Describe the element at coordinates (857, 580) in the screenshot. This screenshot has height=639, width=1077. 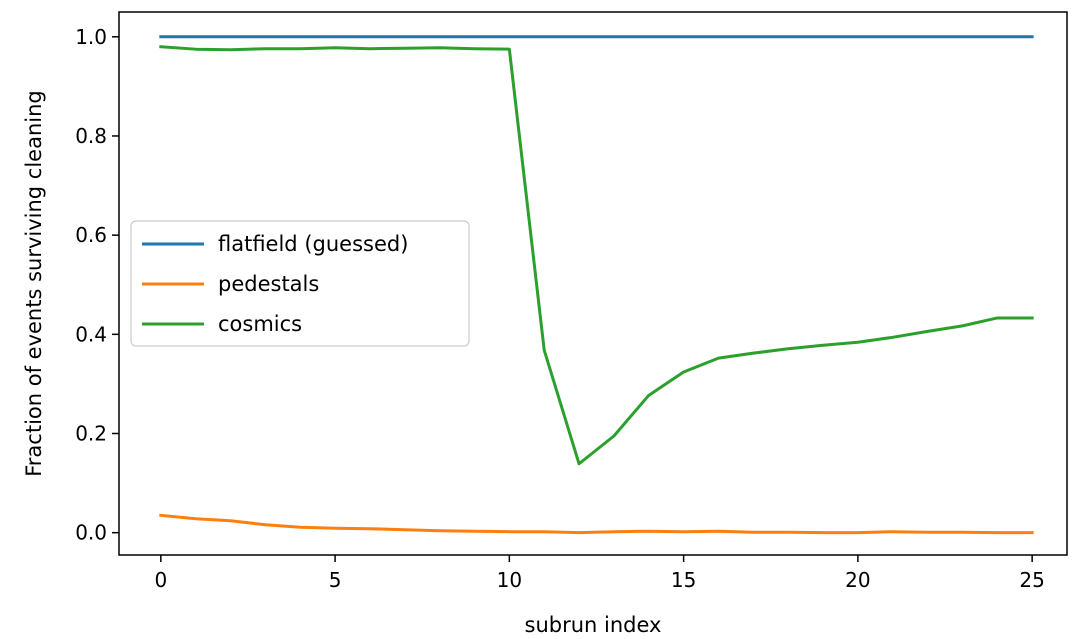
I see `x-tick-label: 20` at that location.